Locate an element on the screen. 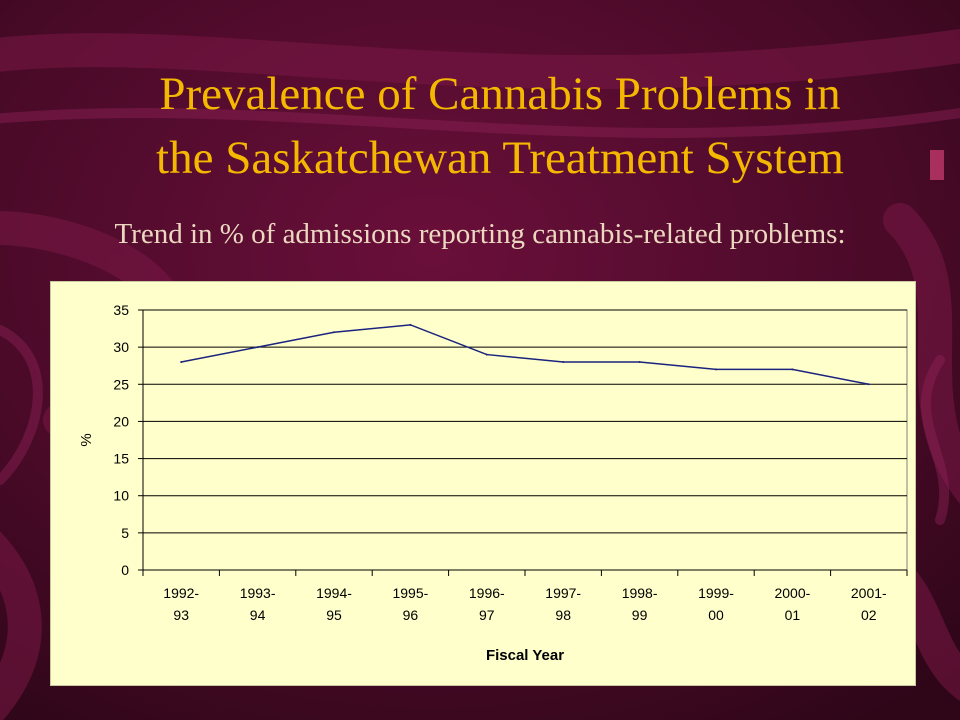 The width and height of the screenshot is (960, 720). x-tick-label: 1992-93 is located at coordinates (181, 604).